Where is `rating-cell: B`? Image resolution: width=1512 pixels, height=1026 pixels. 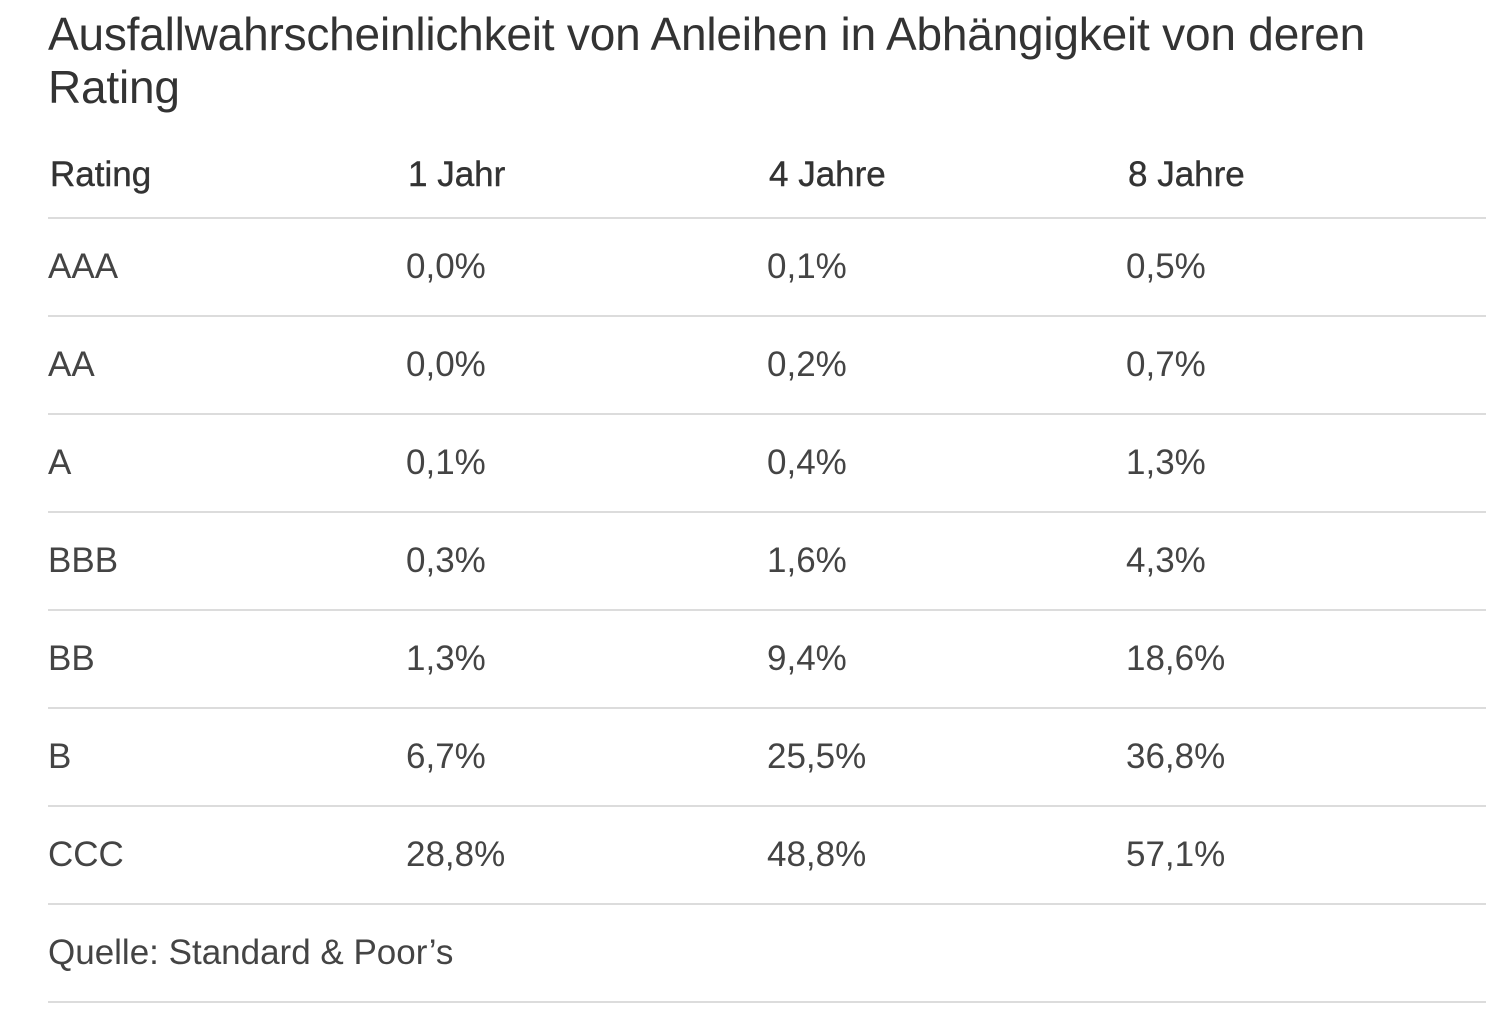
rating-cell: B is located at coordinates (227, 757).